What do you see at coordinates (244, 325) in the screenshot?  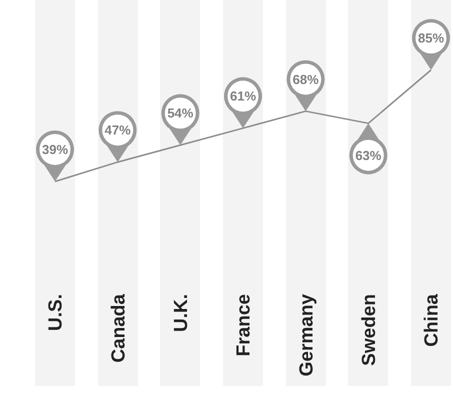 I see `x-tick-label: France` at bounding box center [244, 325].